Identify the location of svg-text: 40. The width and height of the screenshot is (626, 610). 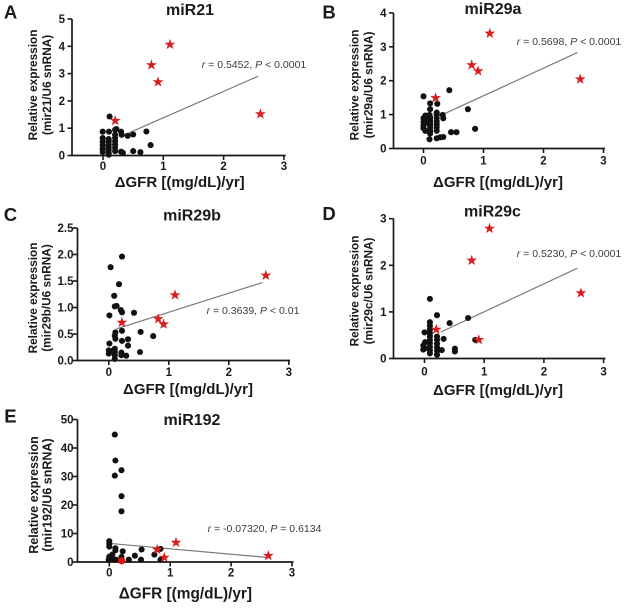
(67, 449).